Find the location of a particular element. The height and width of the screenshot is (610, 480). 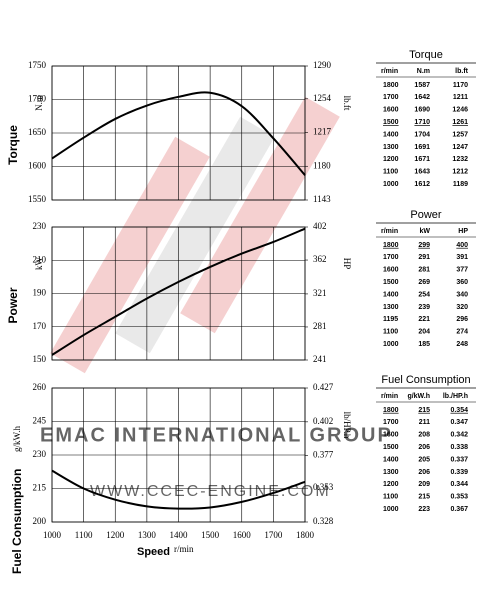

table-cell: 1587 is located at coordinates (422, 85).